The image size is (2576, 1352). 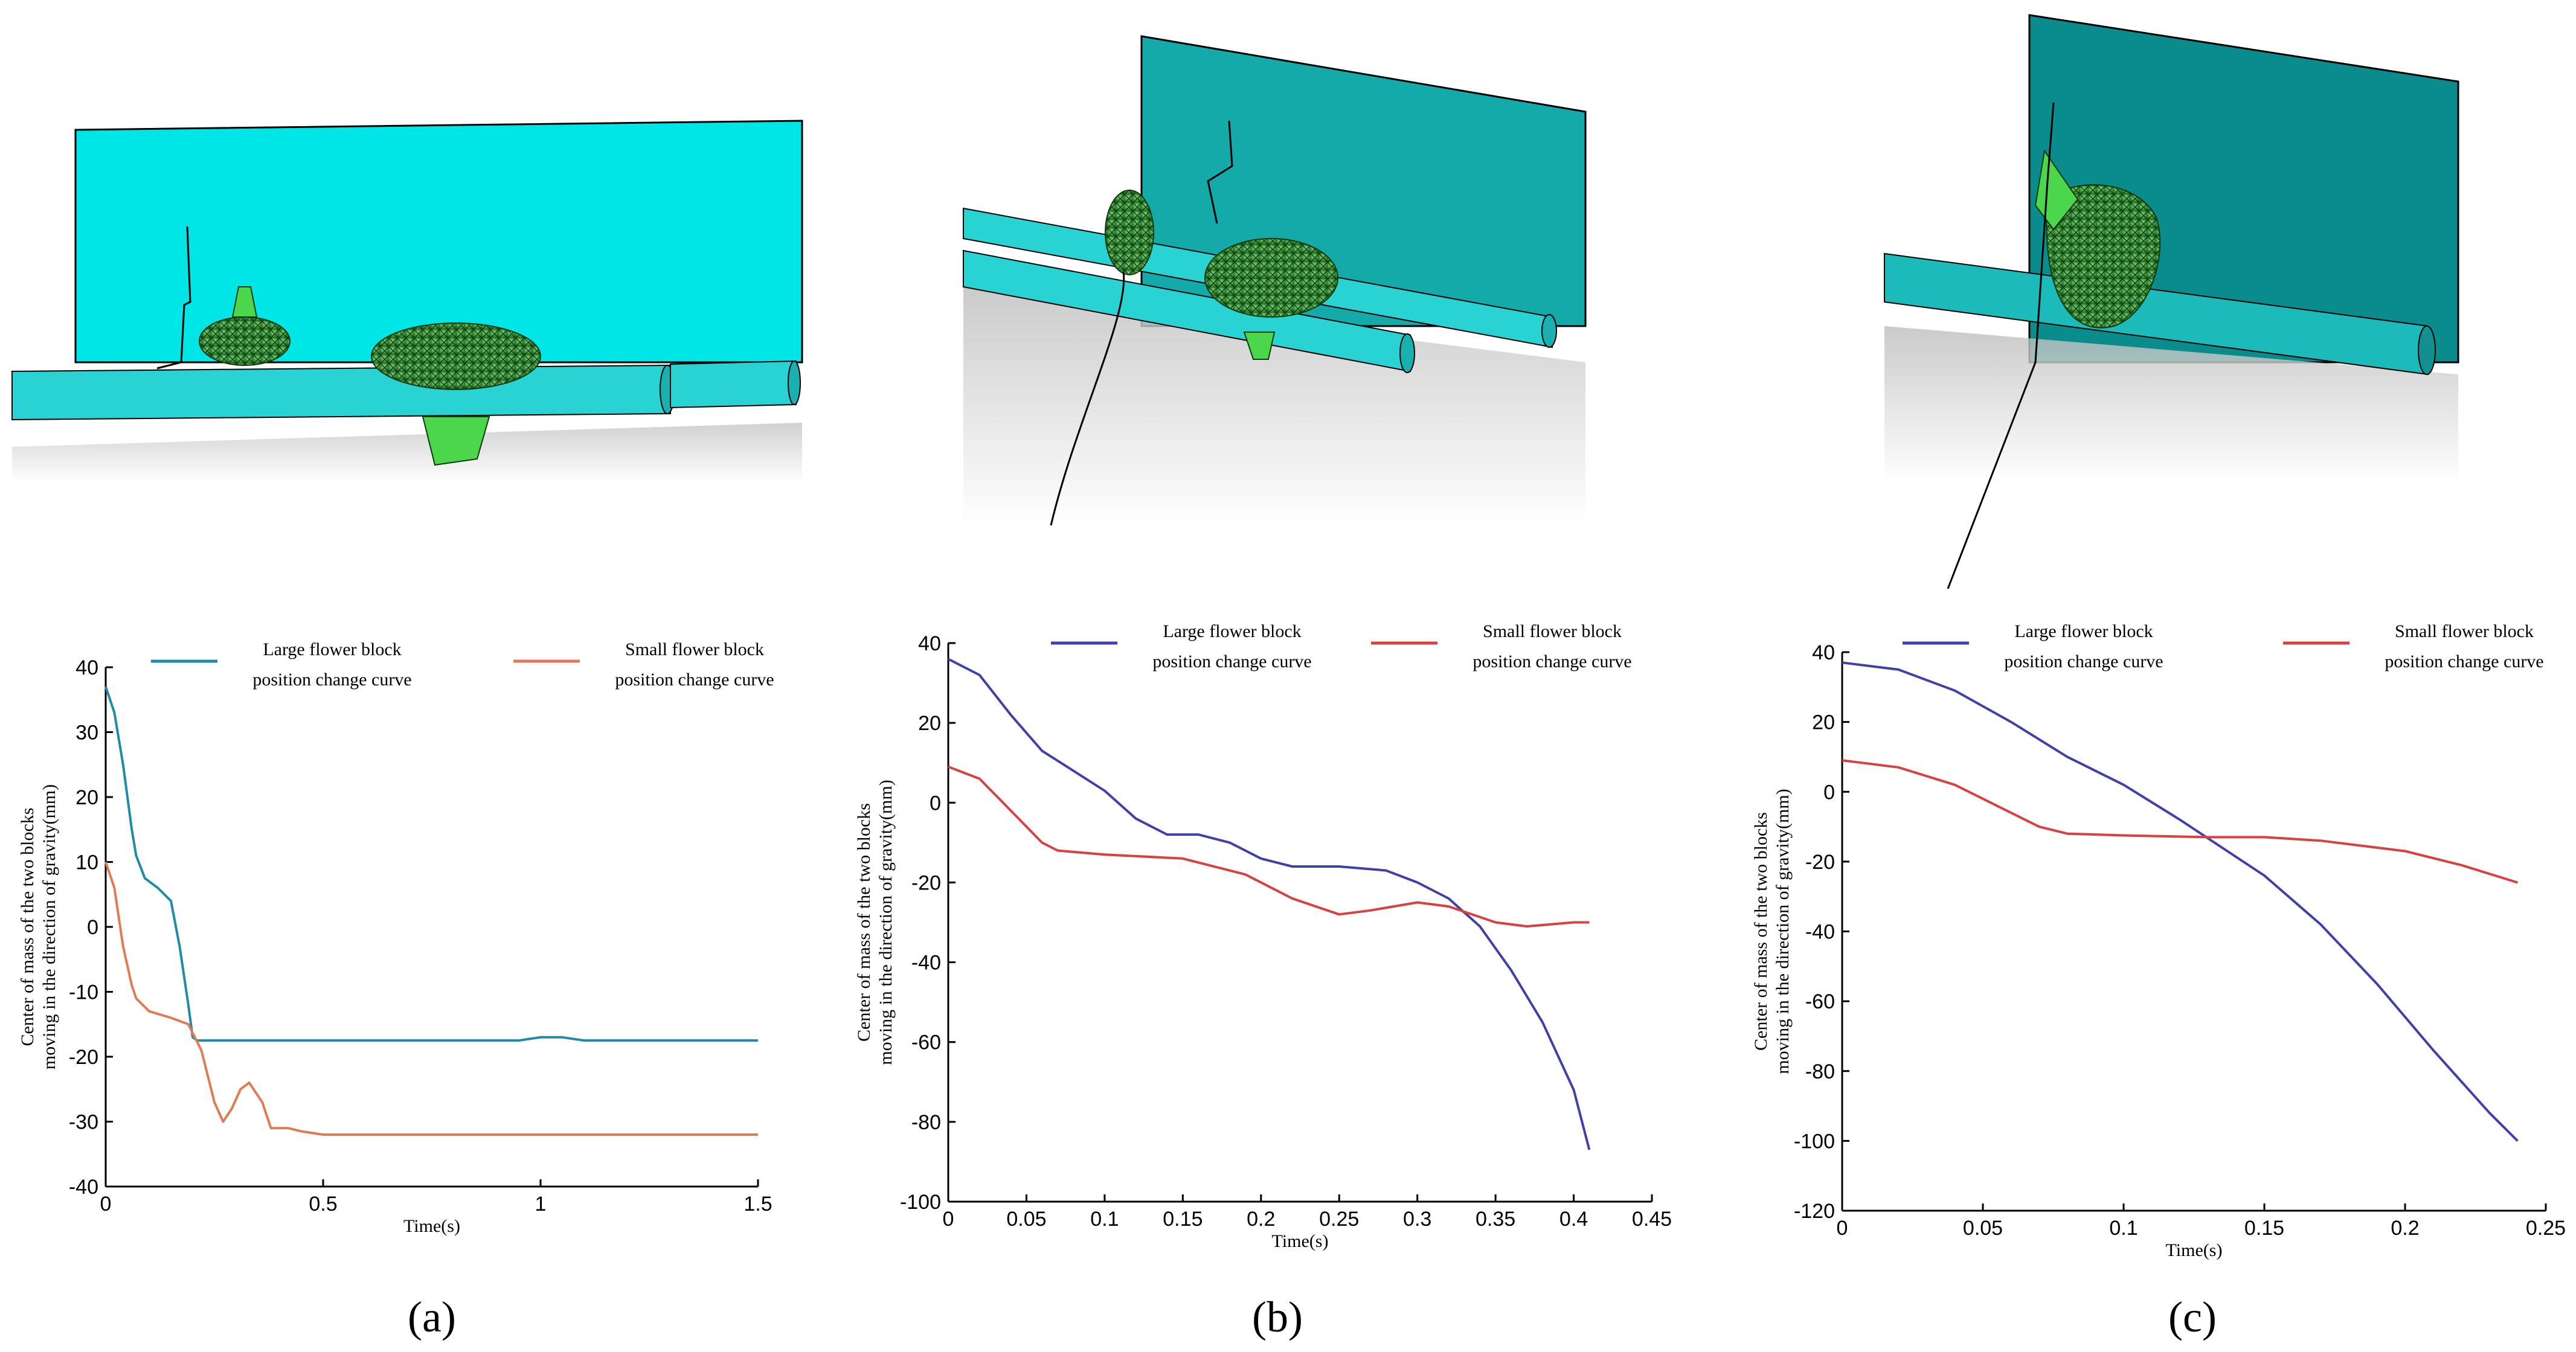 What do you see at coordinates (407, 301) in the screenshot?
I see `scene-a` at bounding box center [407, 301].